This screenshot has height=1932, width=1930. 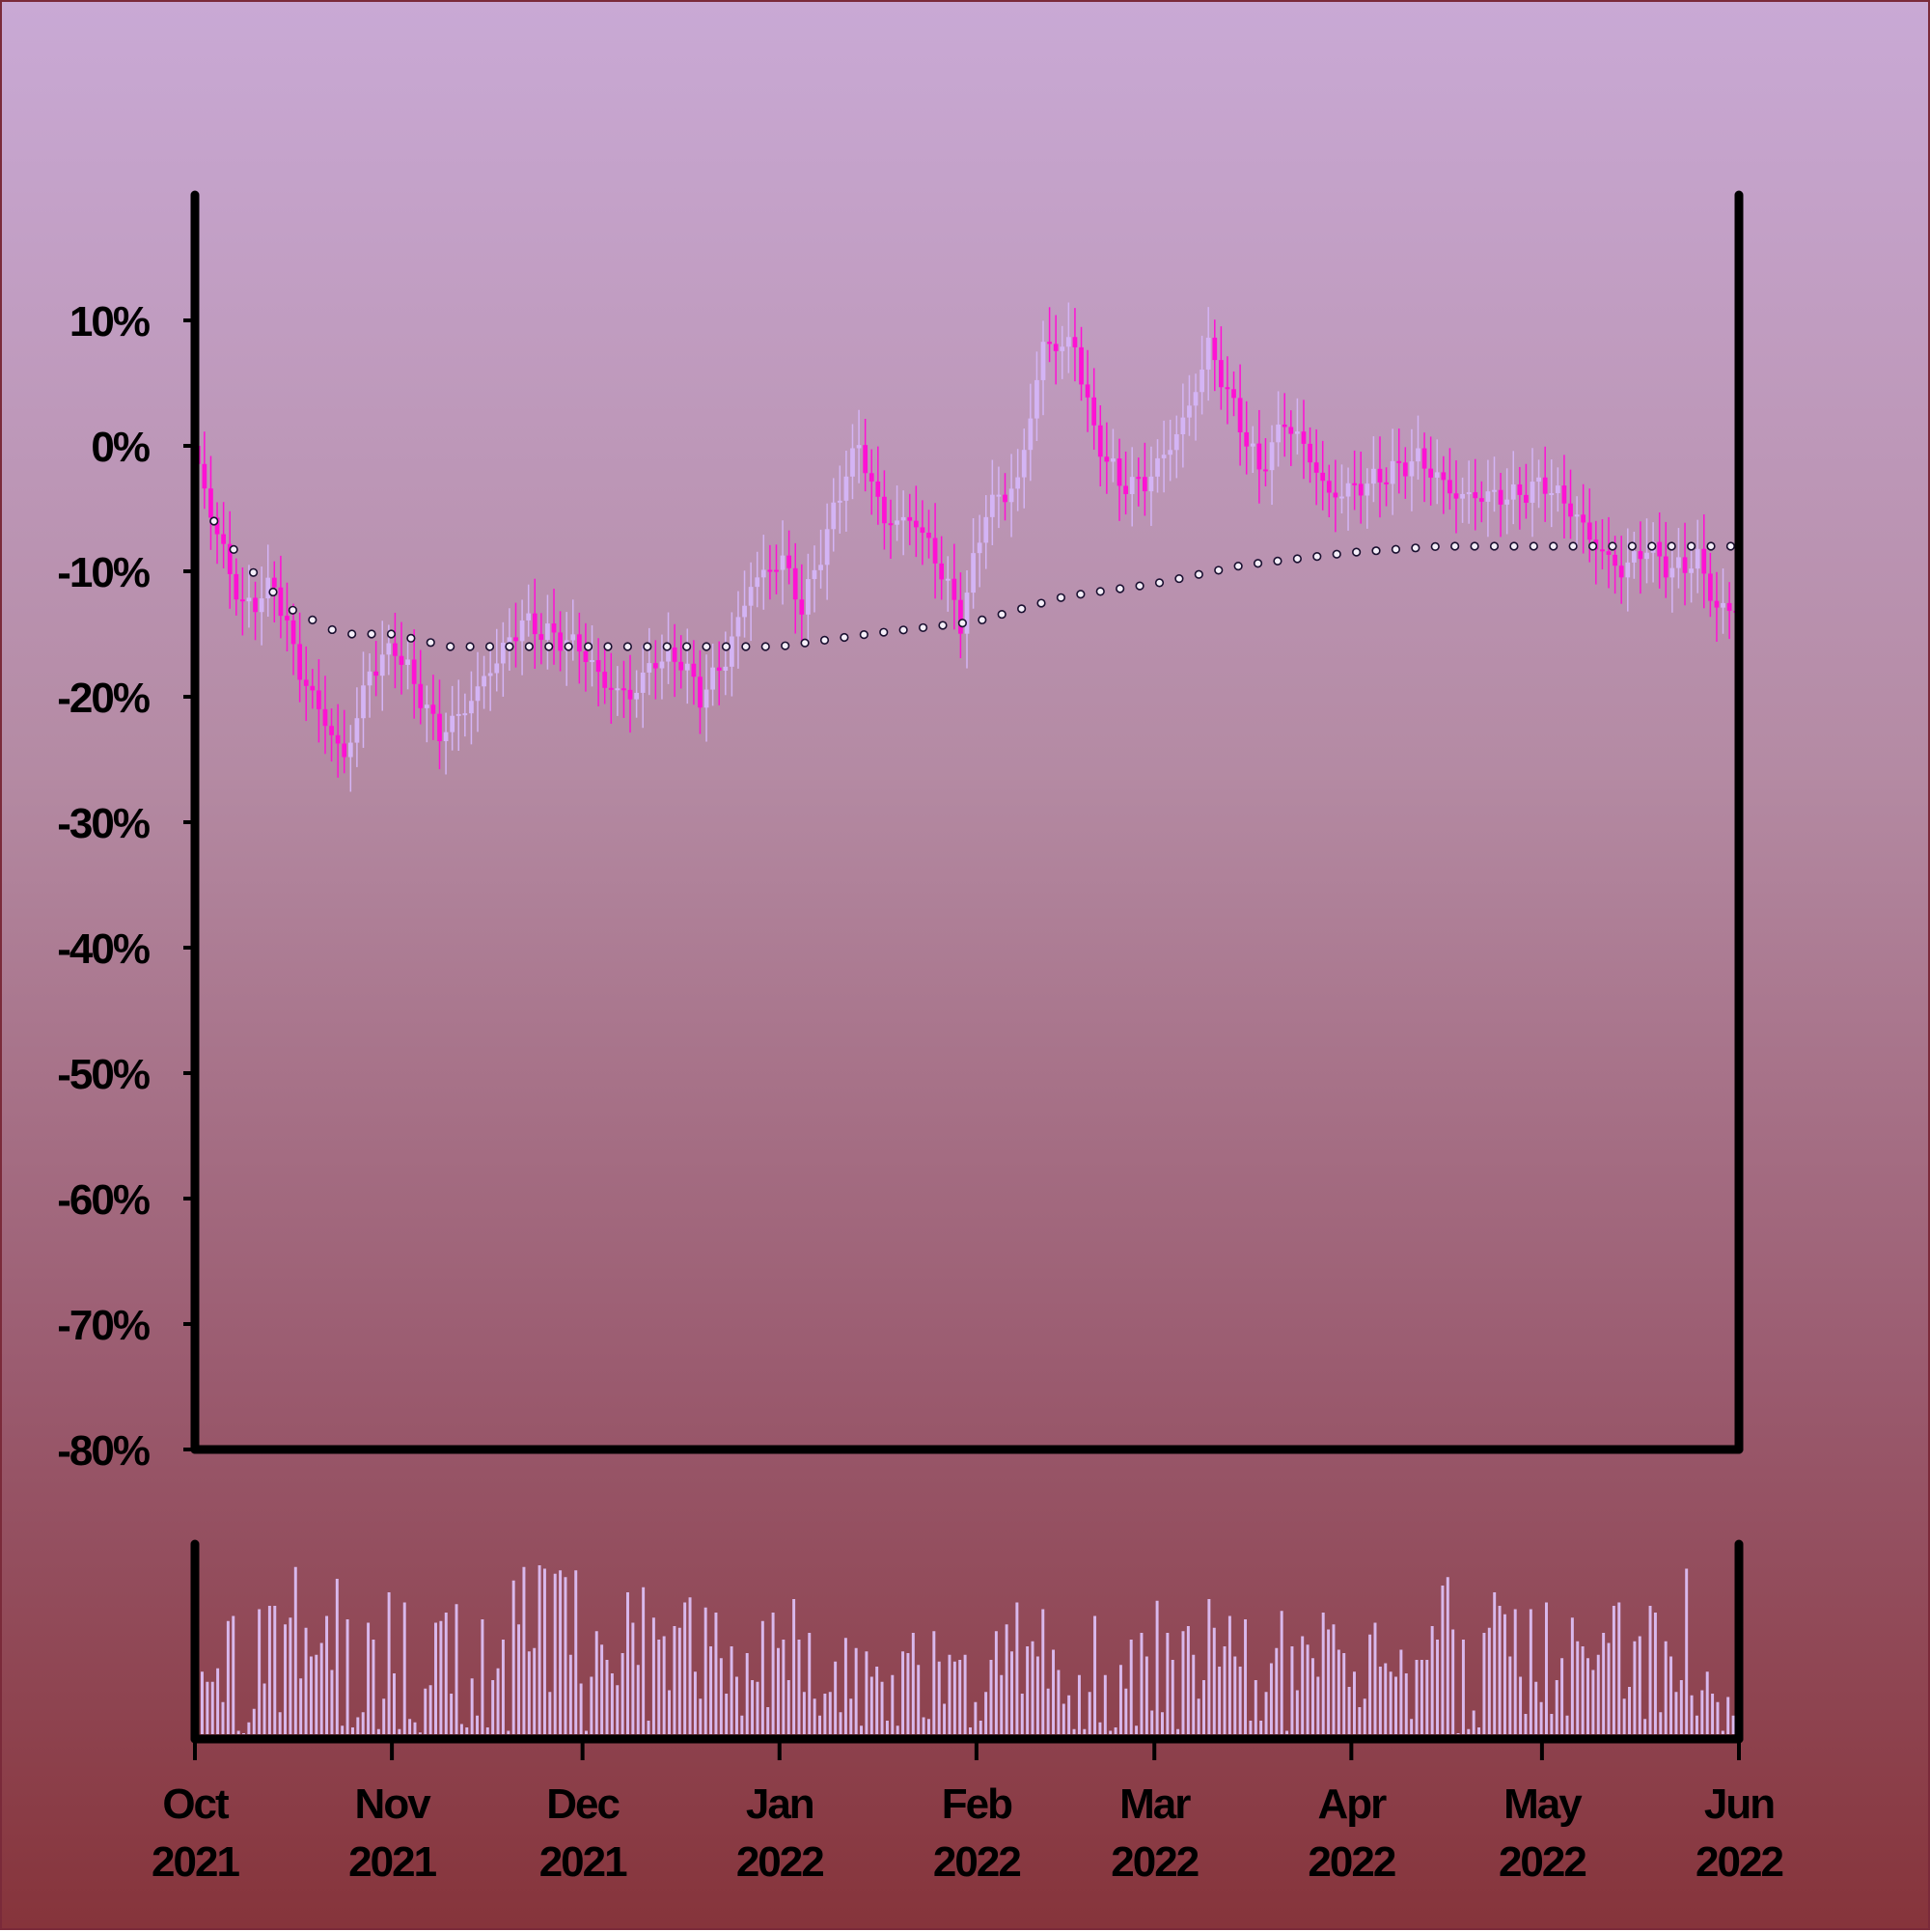 What do you see at coordinates (967, 1641) in the screenshot?
I see `volume-panel` at bounding box center [967, 1641].